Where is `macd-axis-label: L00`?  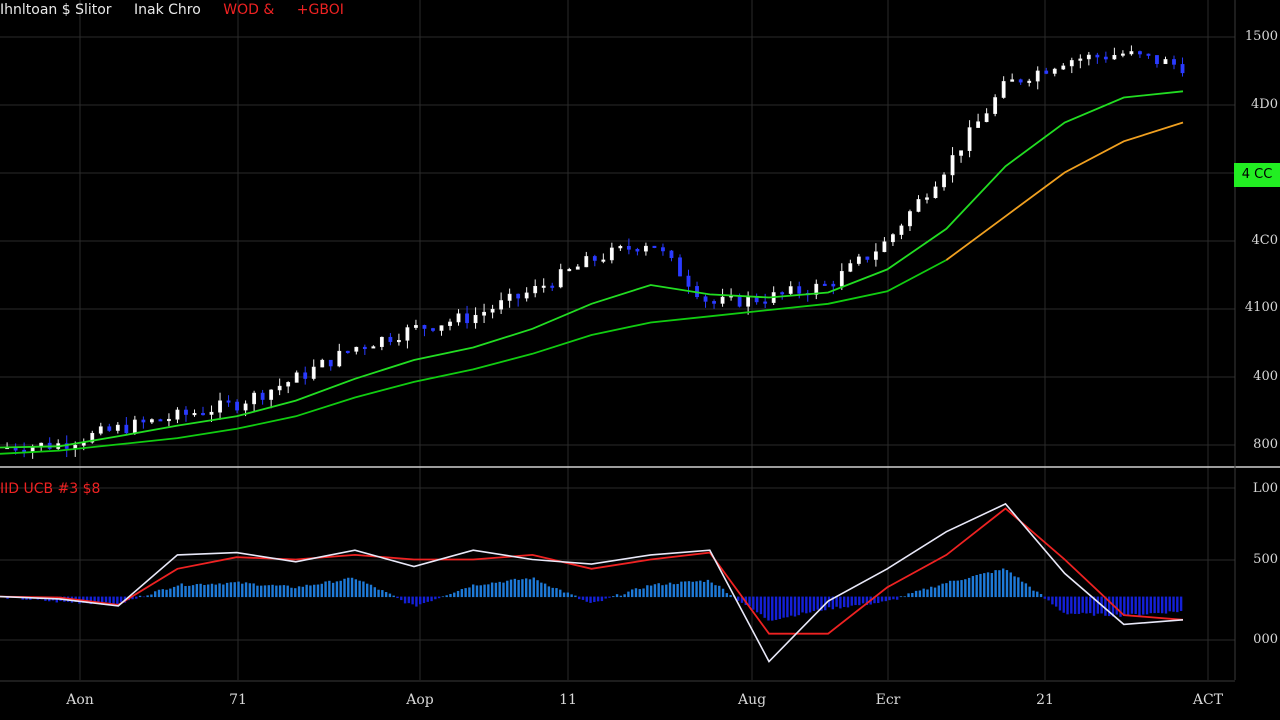
macd-axis-label: L00 is located at coordinates (1265, 488).